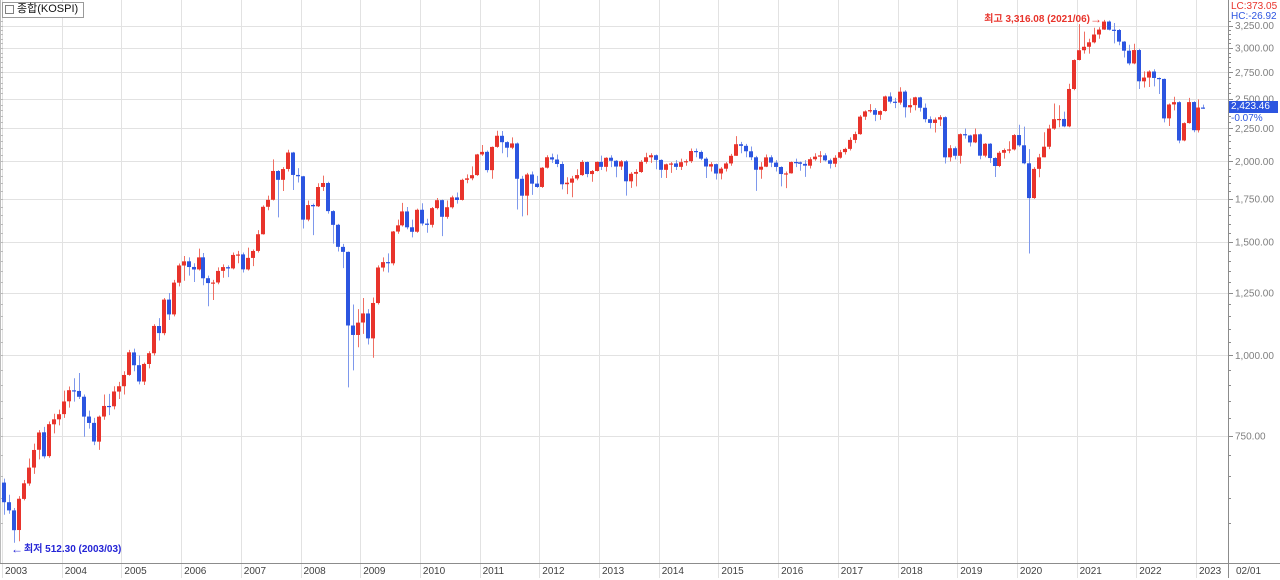 The height and width of the screenshot is (580, 1280). I want to click on y-tick-label: 2,250.00, so click(1254, 129).